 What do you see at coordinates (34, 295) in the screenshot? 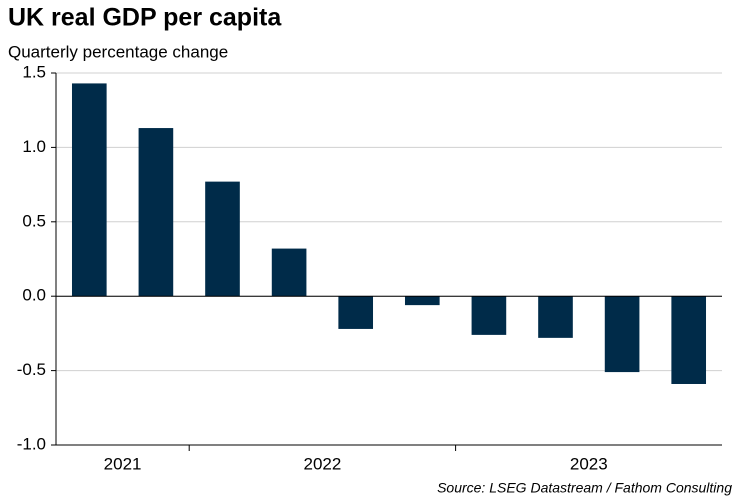
I see `y-tick-label: 0.0` at bounding box center [34, 295].